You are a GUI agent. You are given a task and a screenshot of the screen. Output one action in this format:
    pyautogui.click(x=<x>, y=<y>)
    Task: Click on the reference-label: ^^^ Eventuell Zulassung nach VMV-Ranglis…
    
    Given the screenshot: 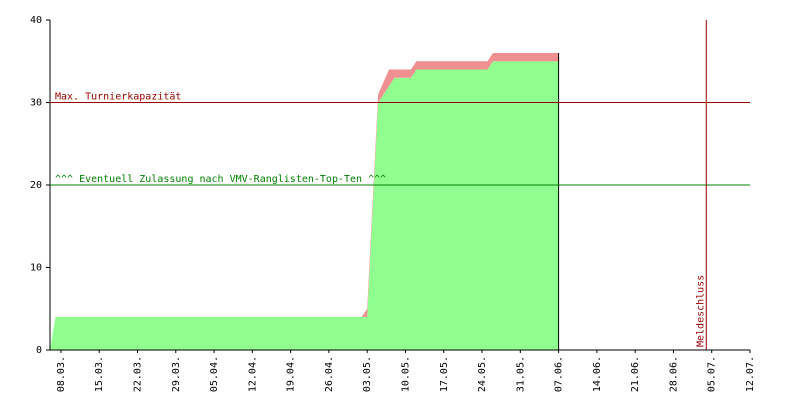 What is the action you would take?
    pyautogui.click(x=220, y=179)
    